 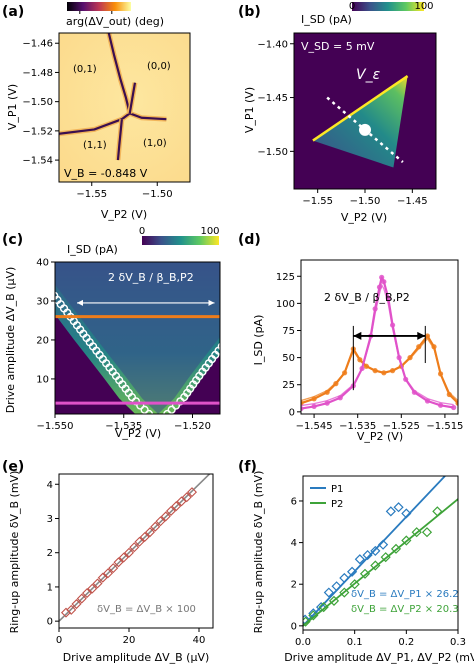 What do you see at coordinates (249, 110) in the screenshot?
I see `panel-b-ylabel: V_P1 (V)` at bounding box center [249, 110].